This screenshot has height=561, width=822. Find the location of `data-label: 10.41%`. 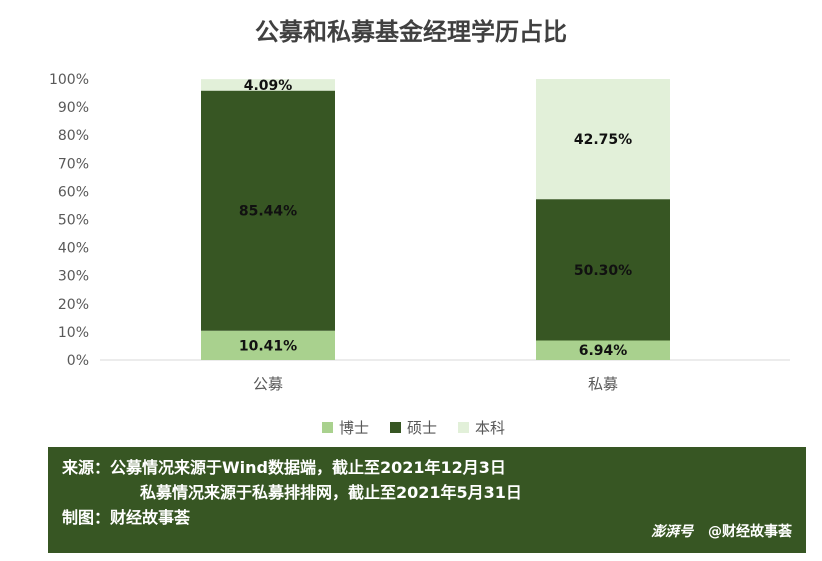

data-label: 10.41% is located at coordinates (268, 346).